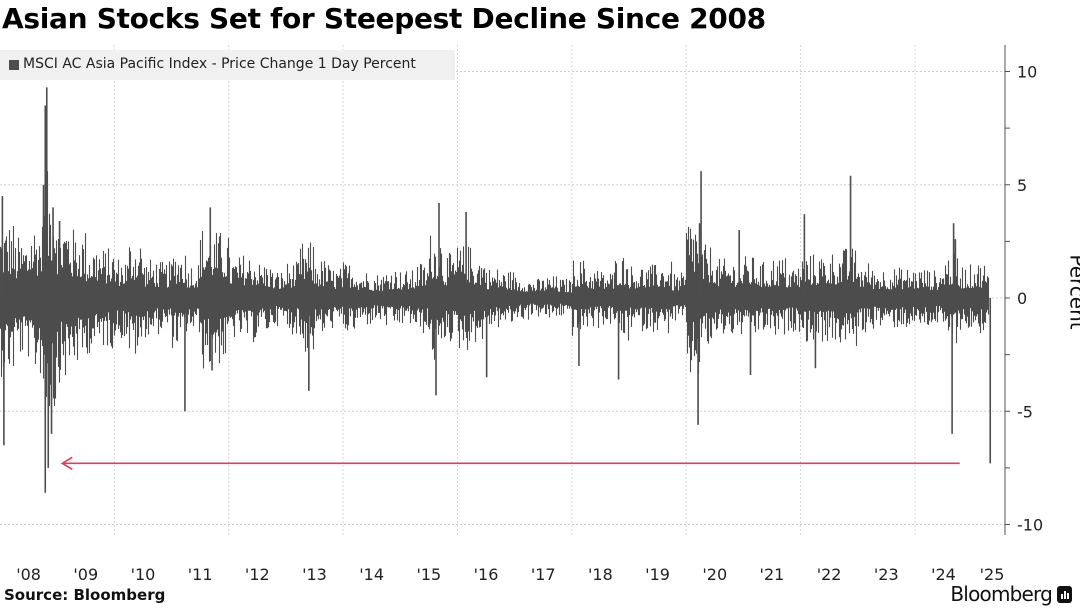 This screenshot has width=1080, height=608. Describe the element at coordinates (600, 574) in the screenshot. I see `x-tick-label: '18` at that location.